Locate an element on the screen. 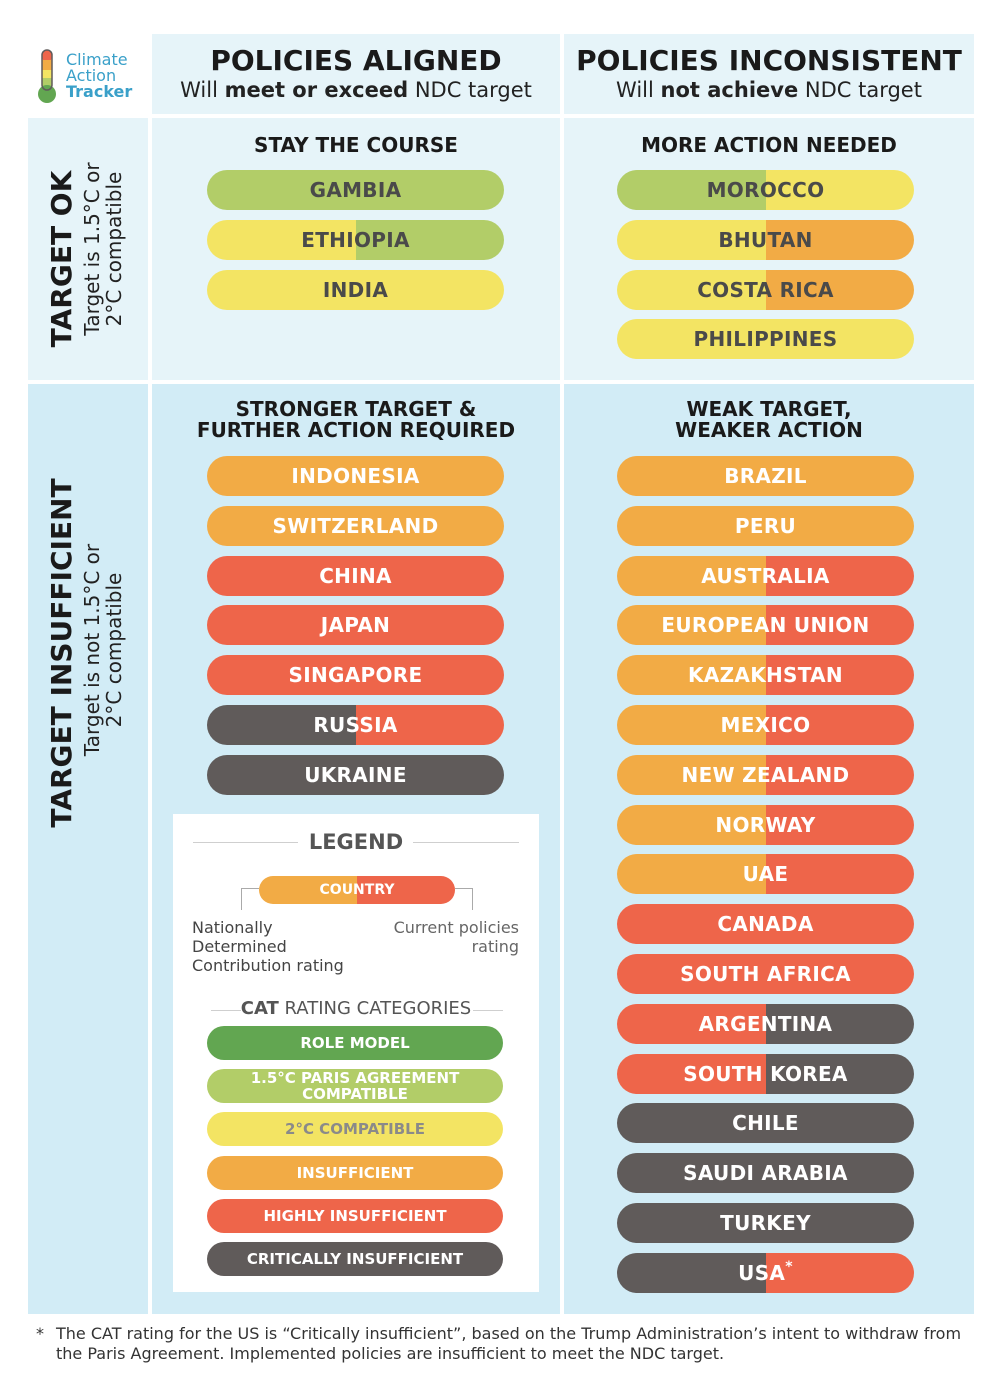 This screenshot has width=1000, height=1383. country-name-text: UAE is located at coordinates (765, 874).